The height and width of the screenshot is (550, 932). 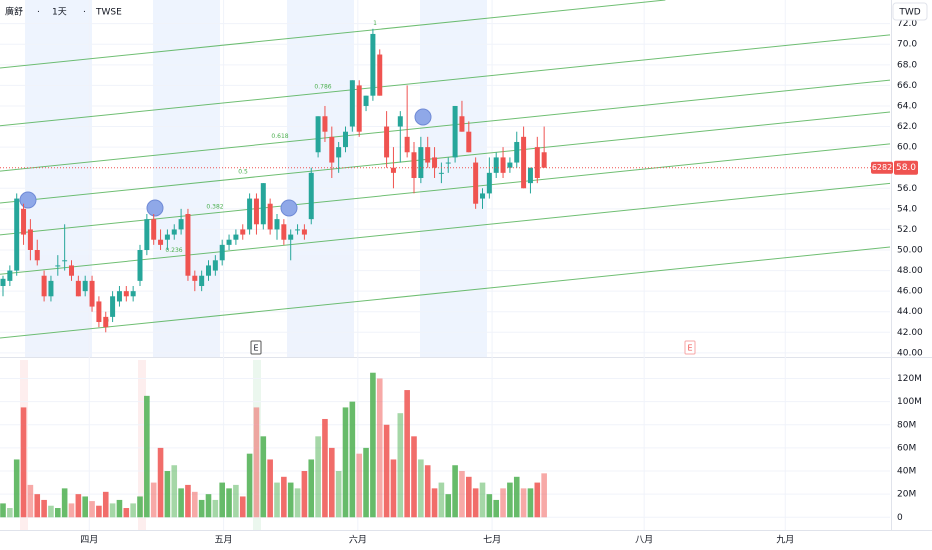 I want to click on y-tick-label: 62.0, so click(x=907, y=127).